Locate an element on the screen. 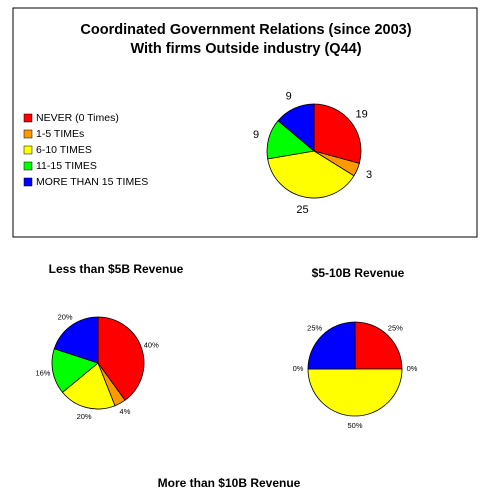  chart-title: Less than $5B Revenue is located at coordinates (116, 269).